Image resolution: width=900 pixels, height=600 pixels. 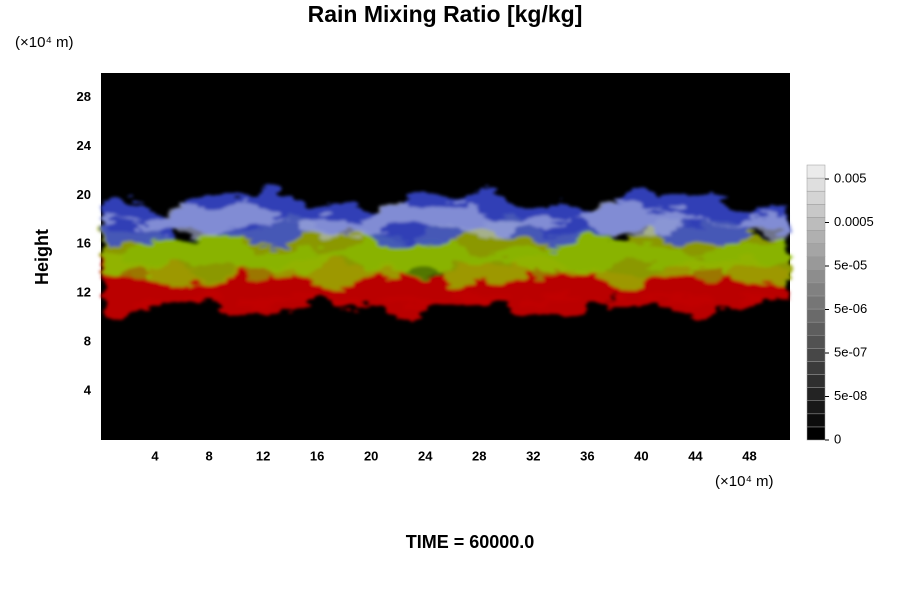 What do you see at coordinates (155, 455) in the screenshot?
I see `x-tick-label: 4` at bounding box center [155, 455].